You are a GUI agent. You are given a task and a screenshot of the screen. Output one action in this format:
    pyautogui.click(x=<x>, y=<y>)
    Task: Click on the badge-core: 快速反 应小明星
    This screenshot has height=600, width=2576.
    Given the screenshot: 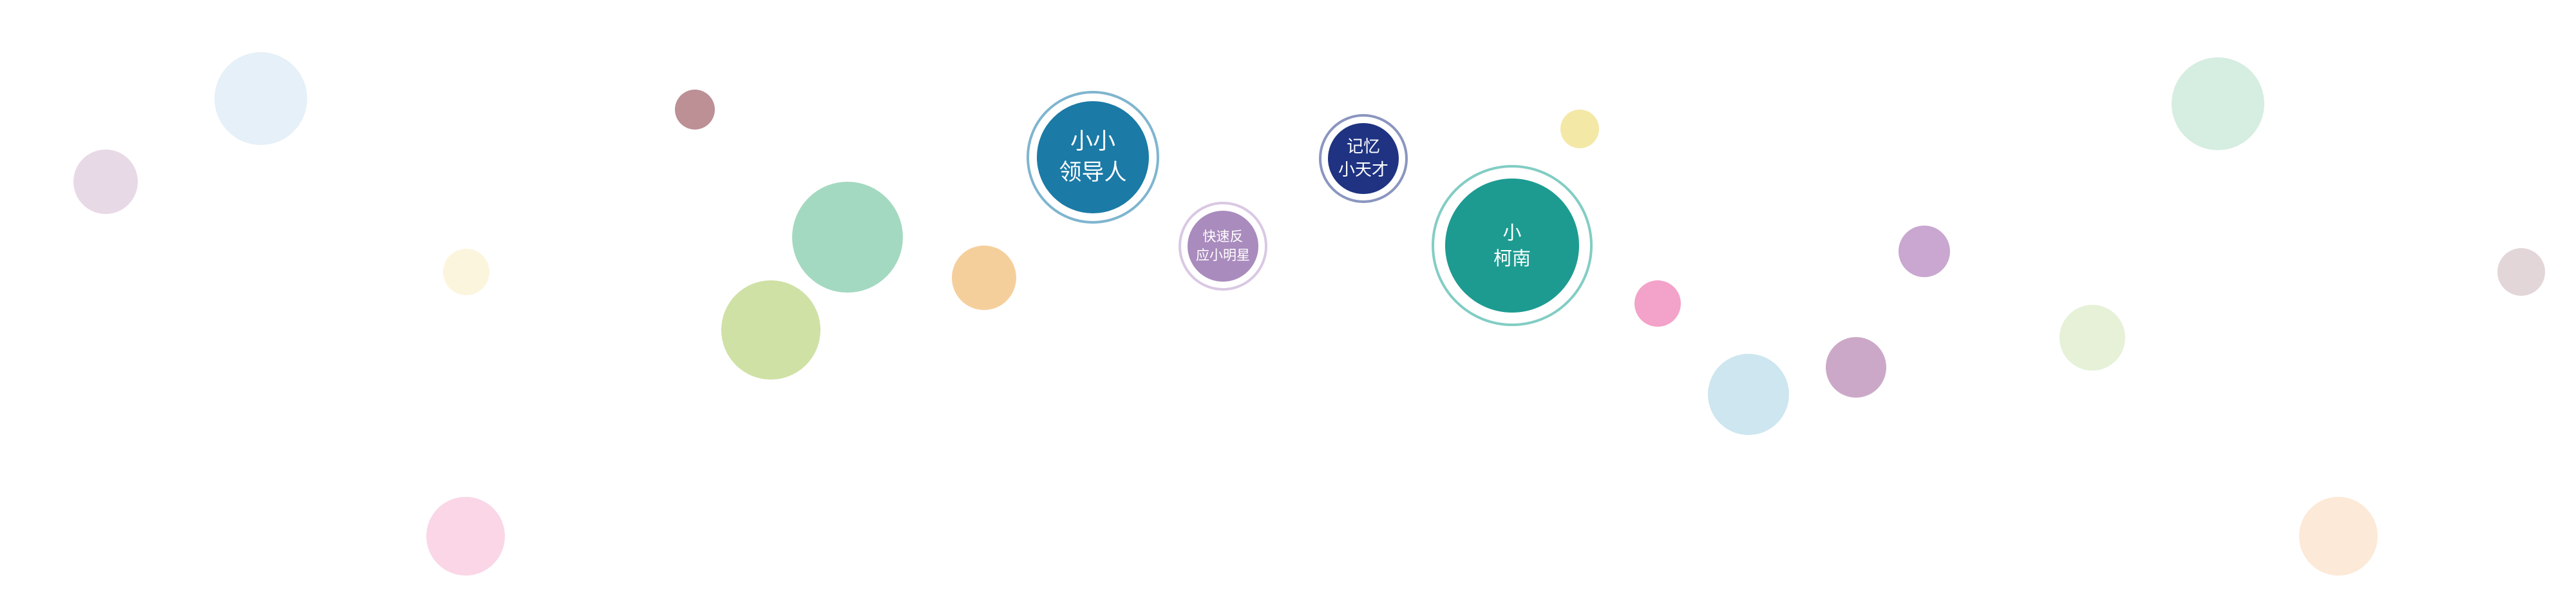 What is the action you would take?
    pyautogui.click(x=1223, y=247)
    